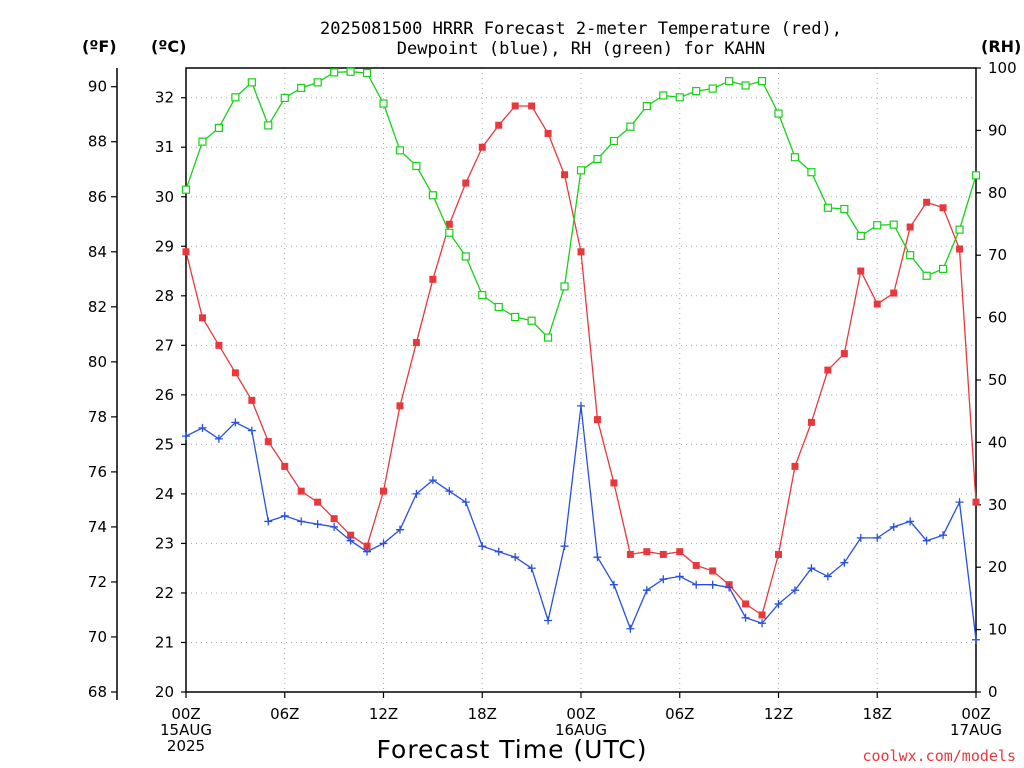 Image resolution: width=1024 pixels, height=768 pixels. What do you see at coordinates (997, 630) in the screenshot?
I see `rh-tick-label: 10` at bounding box center [997, 630].